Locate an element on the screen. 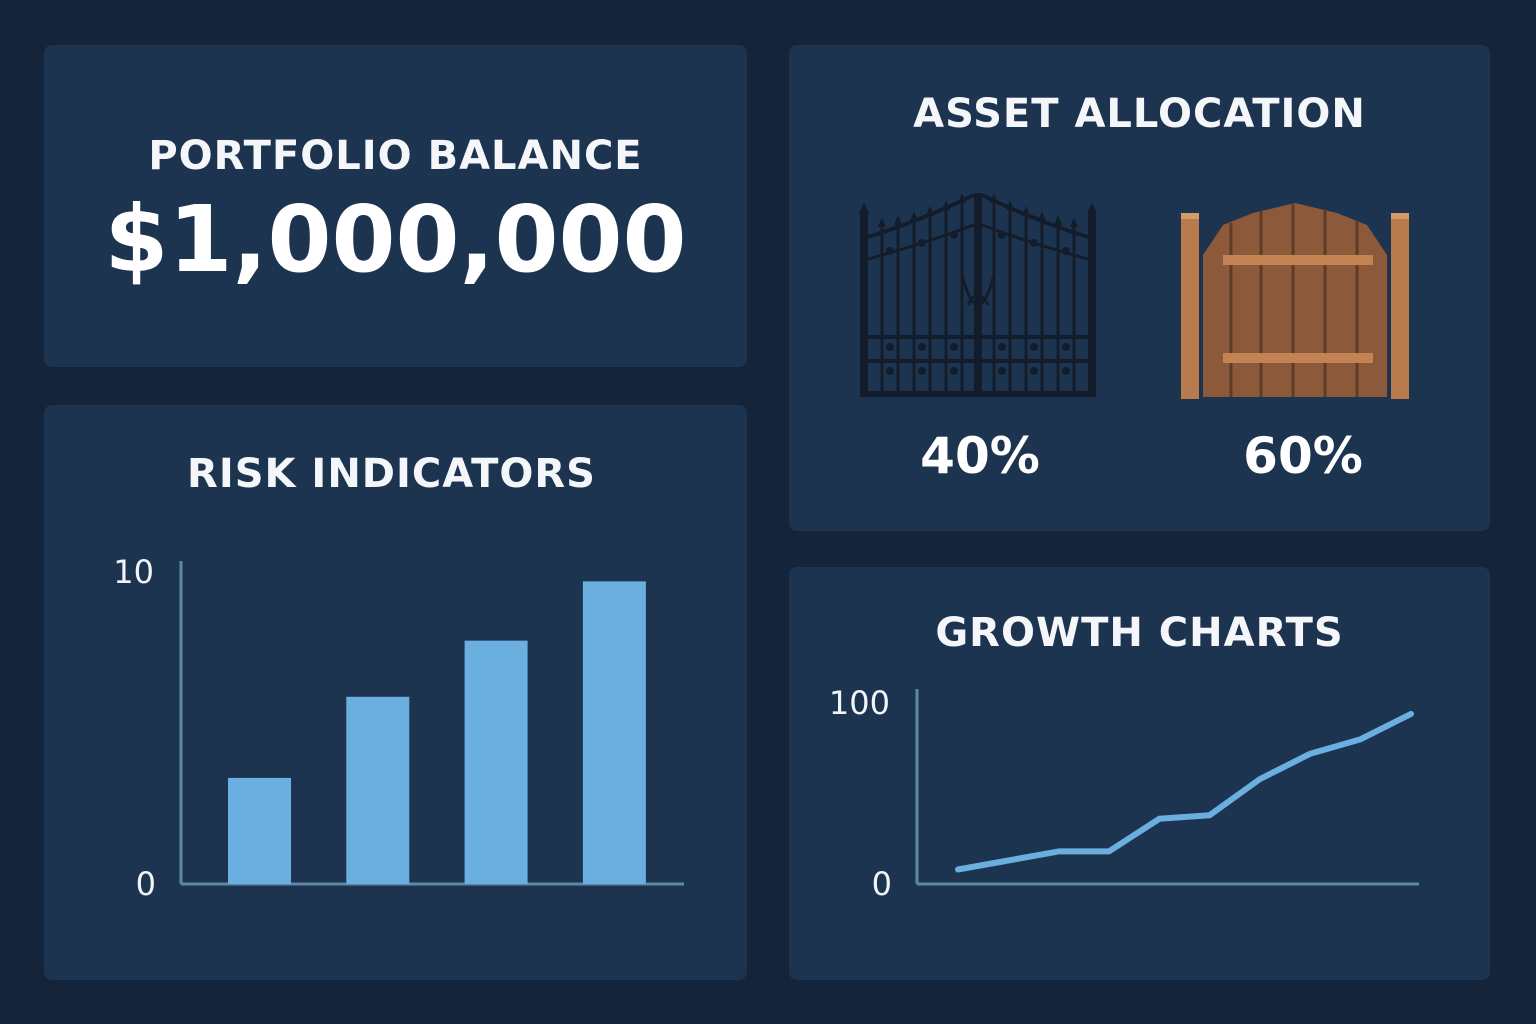  portfolio-balance-card: PORTFOLIO BALANCE $1,000,000 is located at coordinates (395, 206).